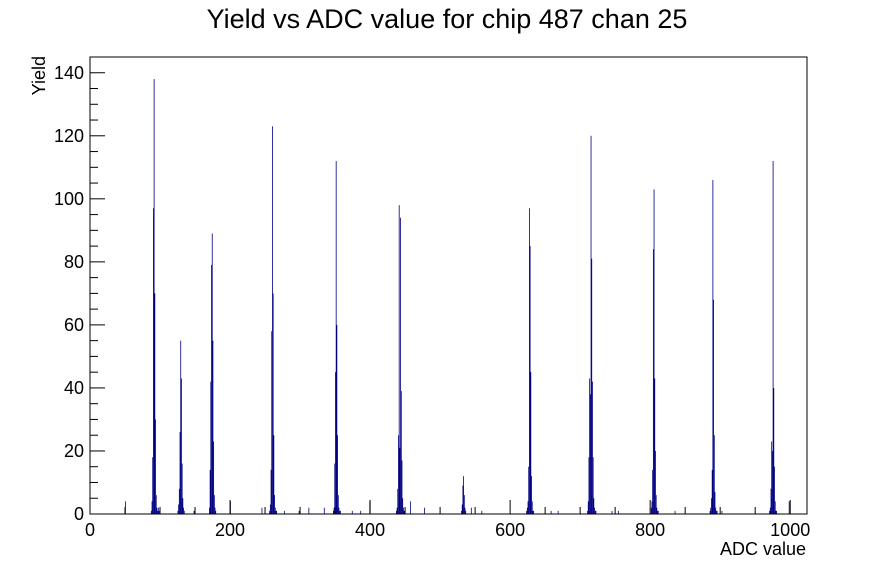 Image resolution: width=896 pixels, height=572 pixels. I want to click on x-tick-label: 200, so click(230, 530).